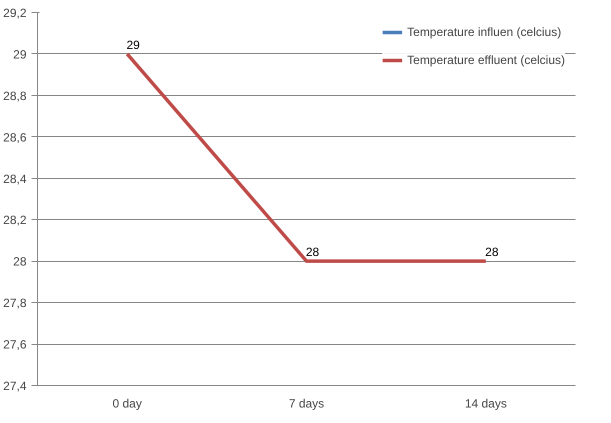 The image size is (611, 423). What do you see at coordinates (15, 303) in the screenshot?
I see `y-tick-label: 27,8` at bounding box center [15, 303].